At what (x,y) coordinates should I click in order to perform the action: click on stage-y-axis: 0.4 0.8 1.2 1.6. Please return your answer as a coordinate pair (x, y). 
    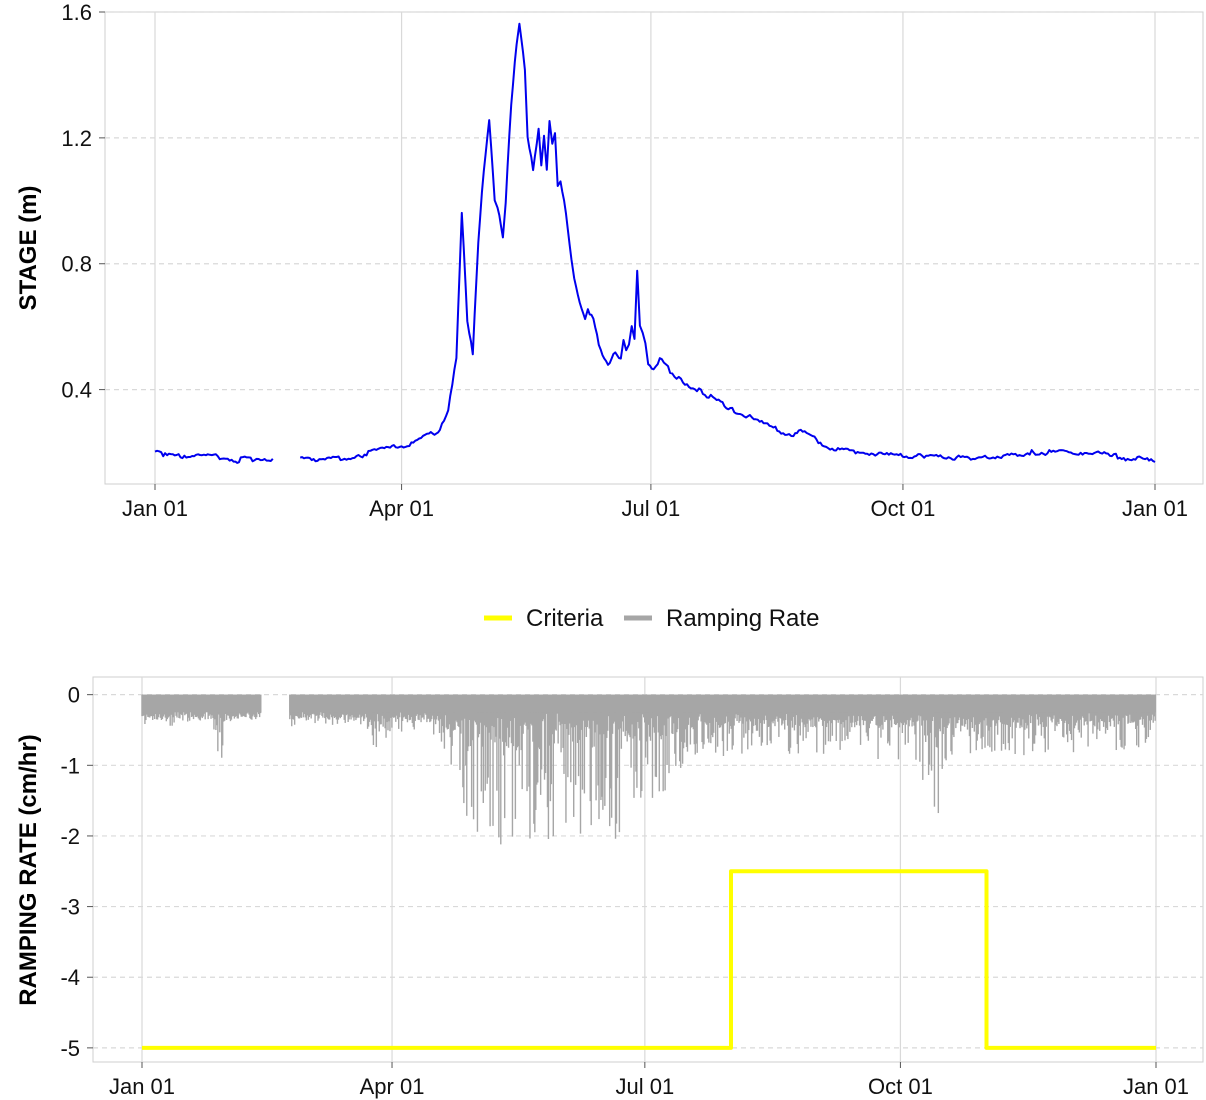
    Looking at the image, I should click on (83, 201).